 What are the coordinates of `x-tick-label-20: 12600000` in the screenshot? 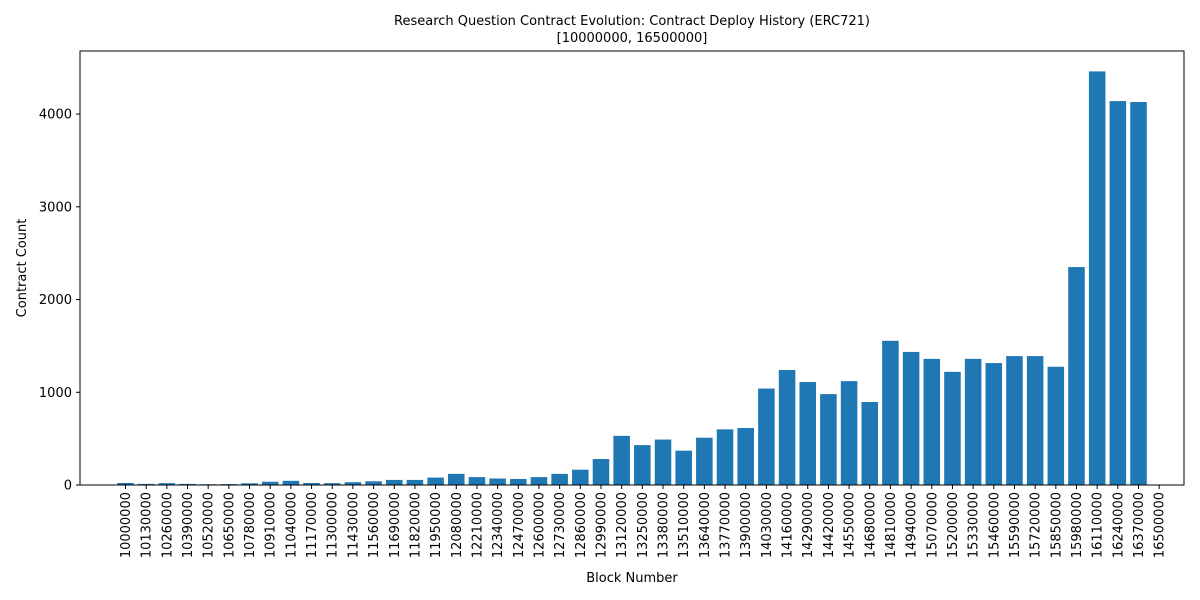 It's located at (539, 525).